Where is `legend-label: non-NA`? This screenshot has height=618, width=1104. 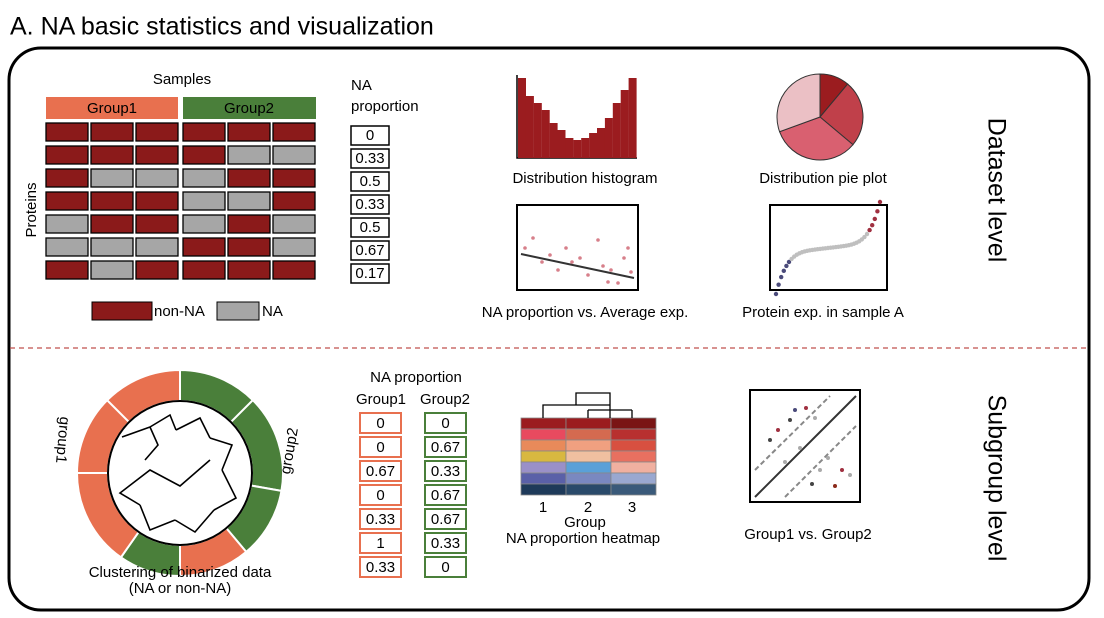 legend-label: non-NA is located at coordinates (179, 311).